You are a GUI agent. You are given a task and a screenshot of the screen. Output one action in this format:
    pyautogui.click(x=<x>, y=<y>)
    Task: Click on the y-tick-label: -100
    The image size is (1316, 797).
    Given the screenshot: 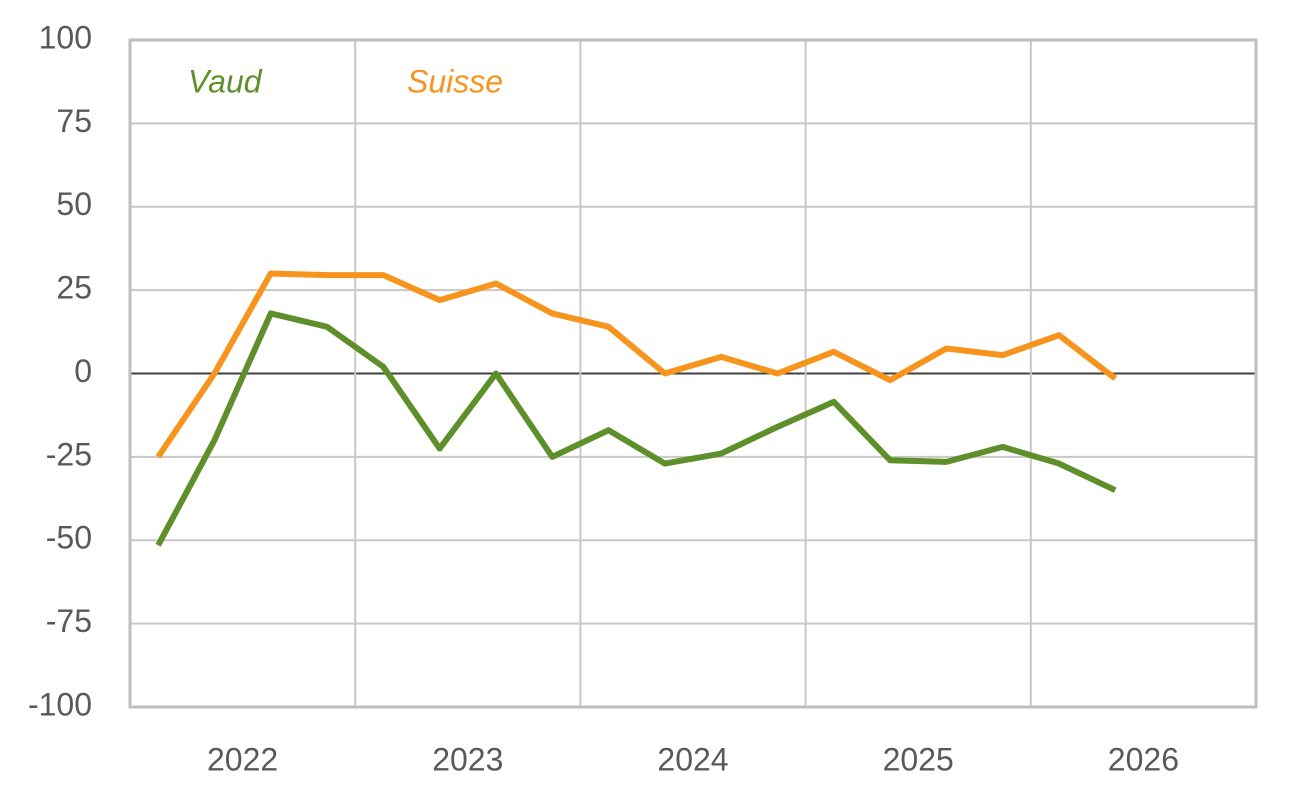 What is the action you would take?
    pyautogui.click(x=60, y=704)
    